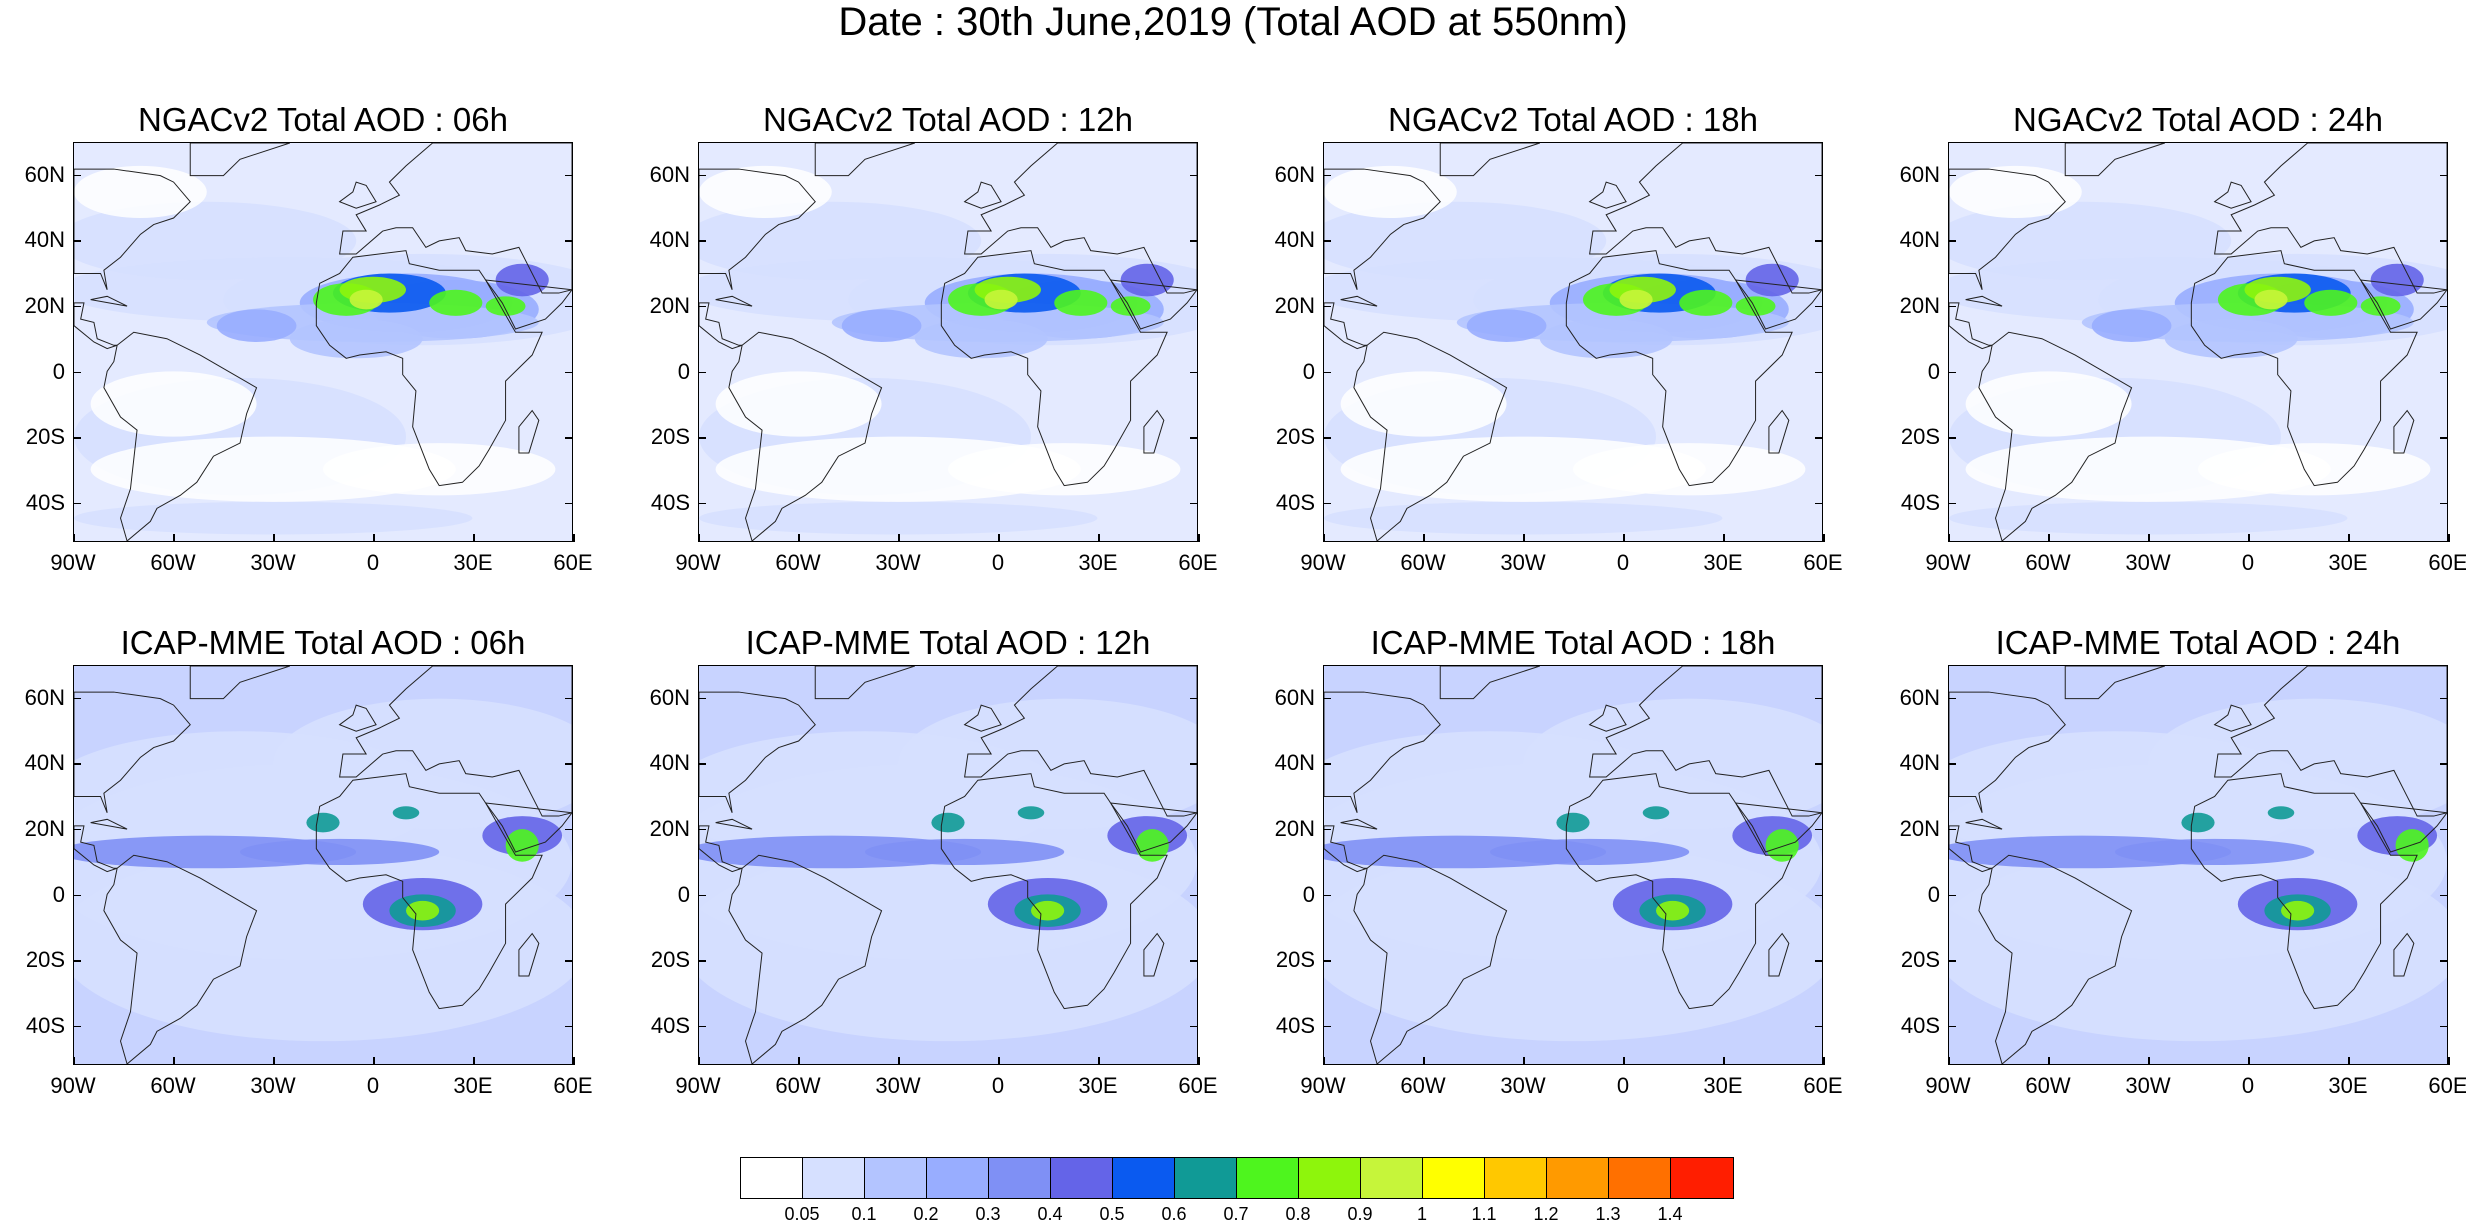  Describe the element at coordinates (2198, 119) in the screenshot. I see `panel-title: NGACv2 Total AOD : 24h` at that location.